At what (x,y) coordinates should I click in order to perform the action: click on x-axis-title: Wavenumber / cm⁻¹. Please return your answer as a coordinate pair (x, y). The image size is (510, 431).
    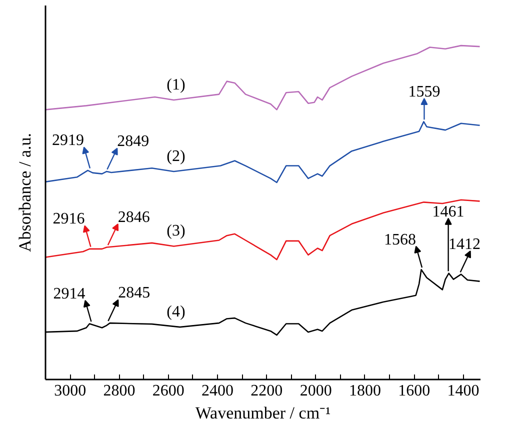
    Looking at the image, I should click on (263, 413).